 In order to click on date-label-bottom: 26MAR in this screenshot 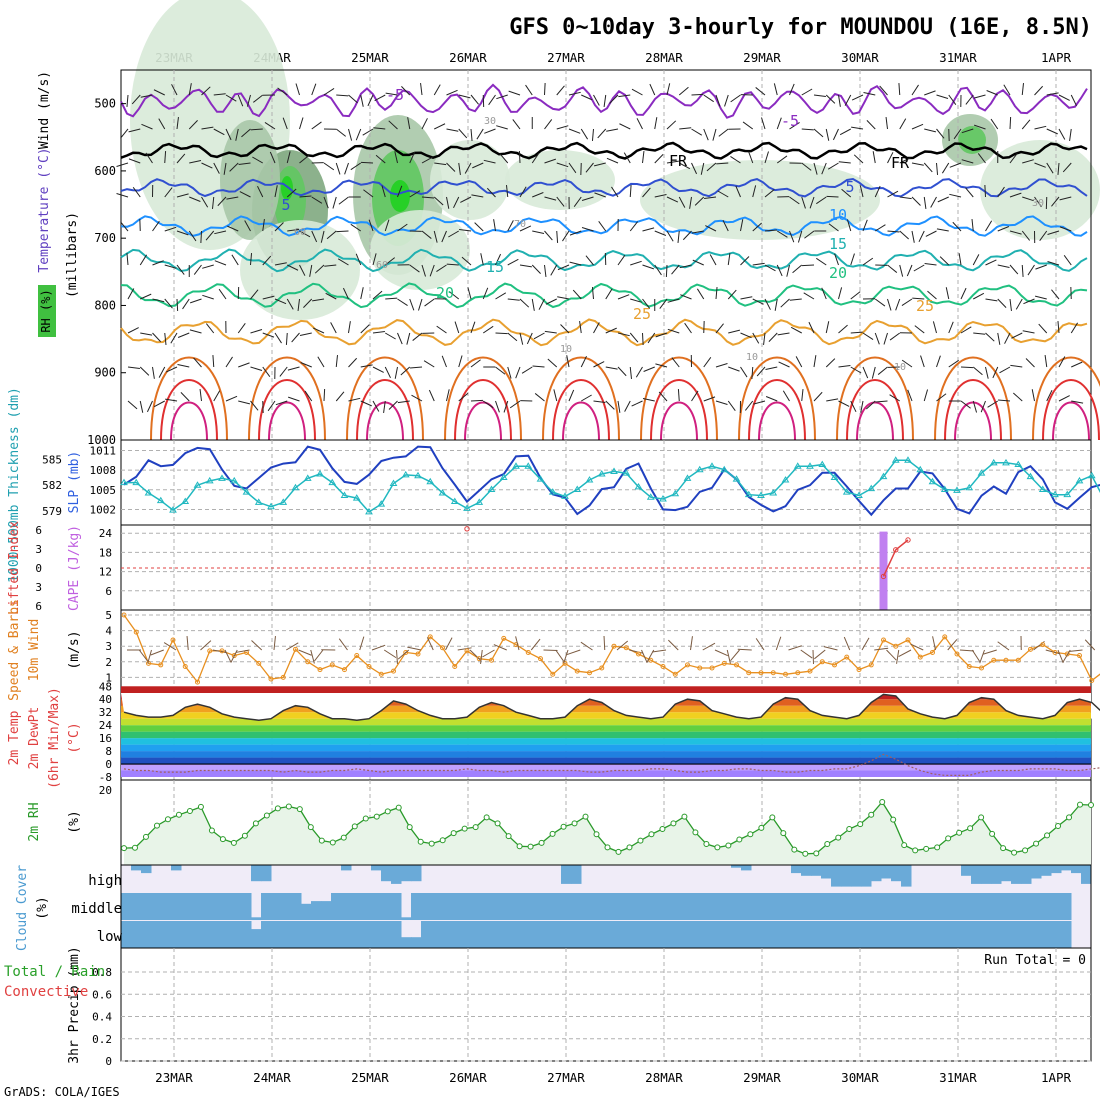, I will do `click(468, 1077)`.